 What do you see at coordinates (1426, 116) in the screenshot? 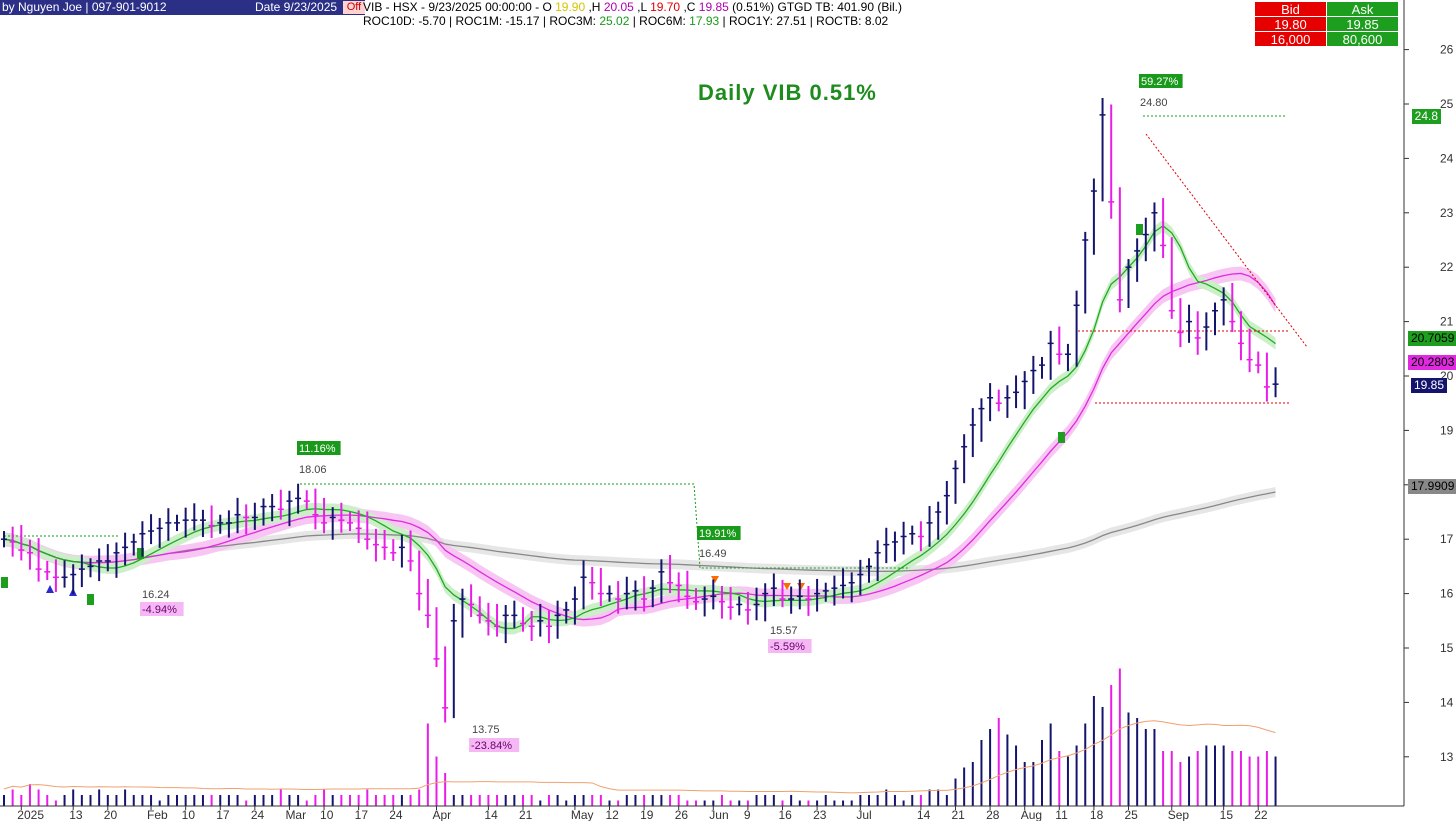
I see `high-price-label: 24.8` at bounding box center [1426, 116].